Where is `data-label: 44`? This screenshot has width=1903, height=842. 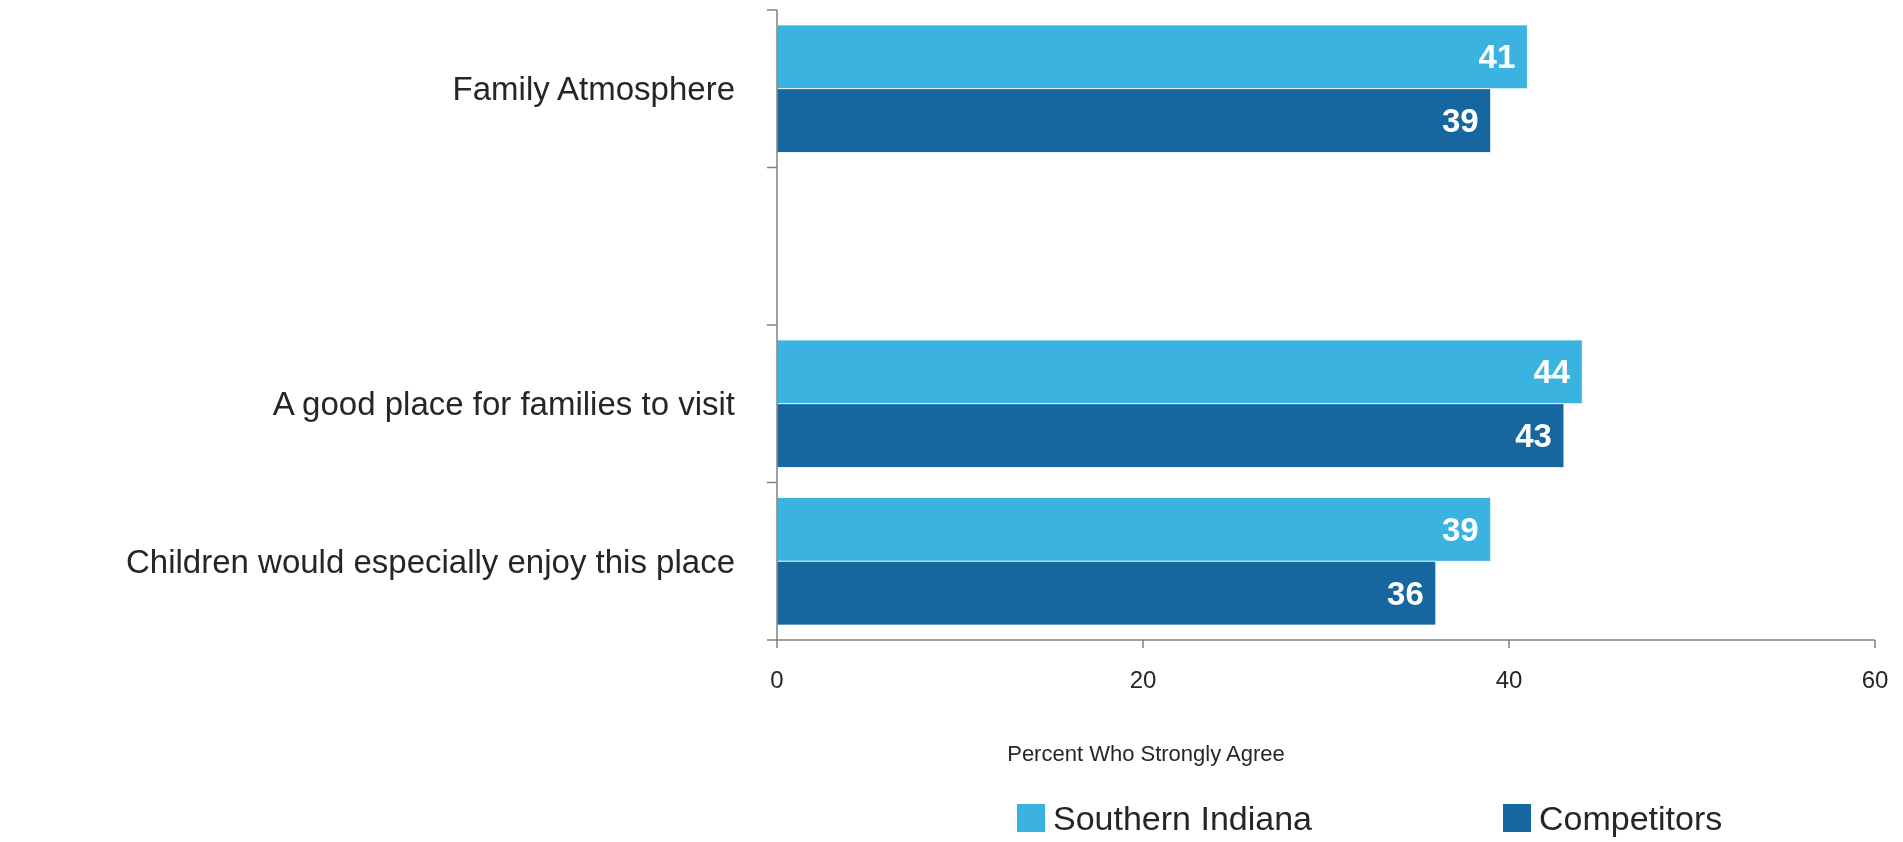 data-label: 44 is located at coordinates (1552, 372).